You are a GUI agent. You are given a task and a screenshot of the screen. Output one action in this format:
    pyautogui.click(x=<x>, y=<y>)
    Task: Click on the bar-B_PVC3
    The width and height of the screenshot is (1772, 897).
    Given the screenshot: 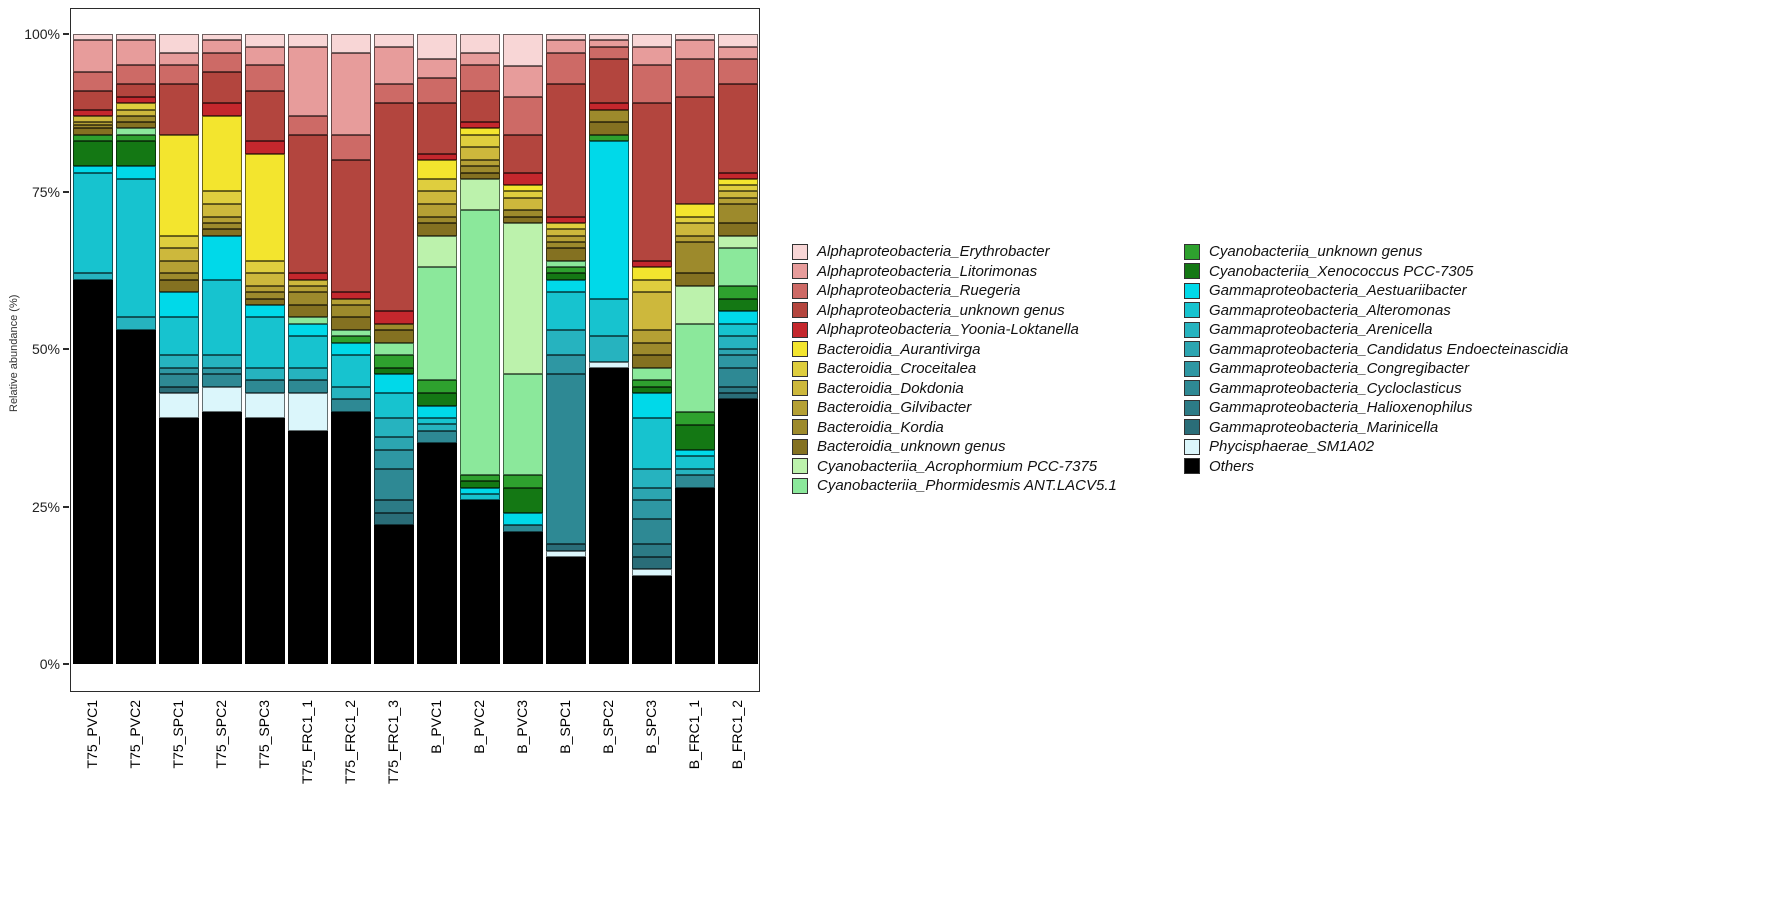 What is the action you would take?
    pyautogui.click(x=522, y=349)
    